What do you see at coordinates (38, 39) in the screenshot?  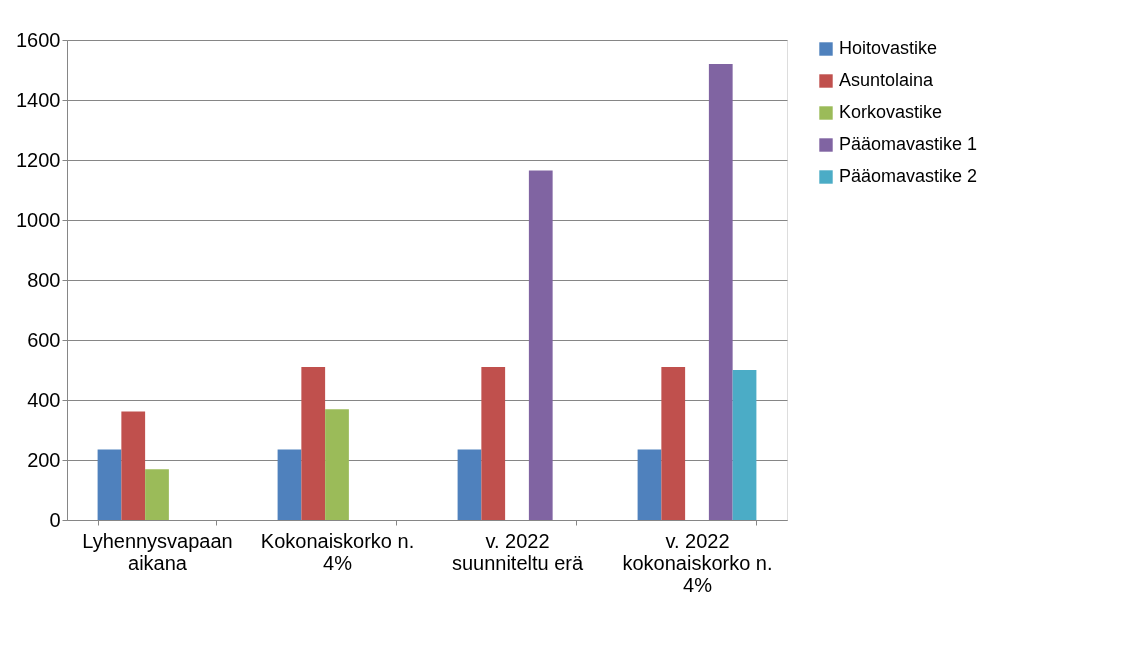 I see `y-tick-label: 1600` at bounding box center [38, 39].